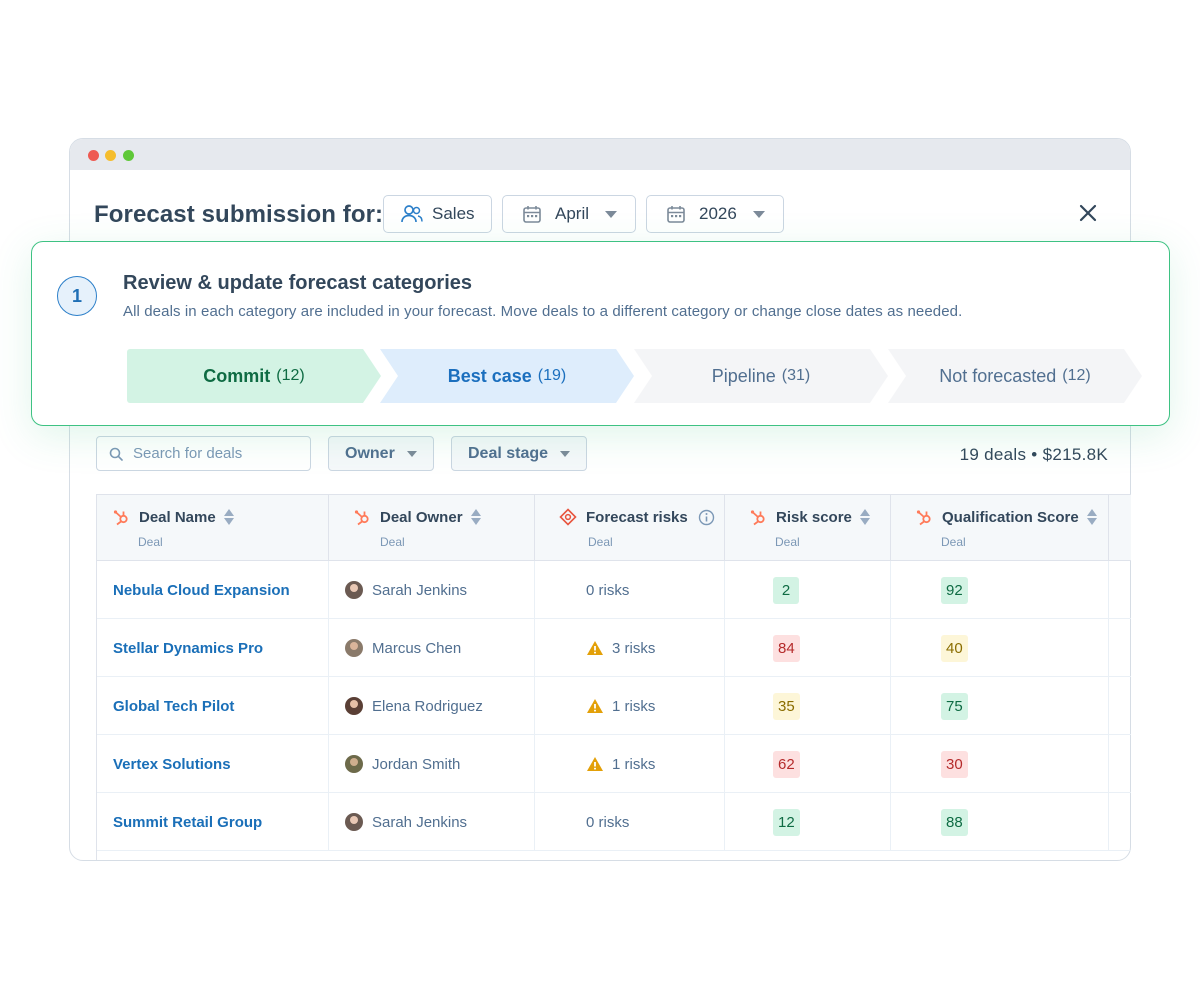  I want to click on info-icon, so click(706, 517).